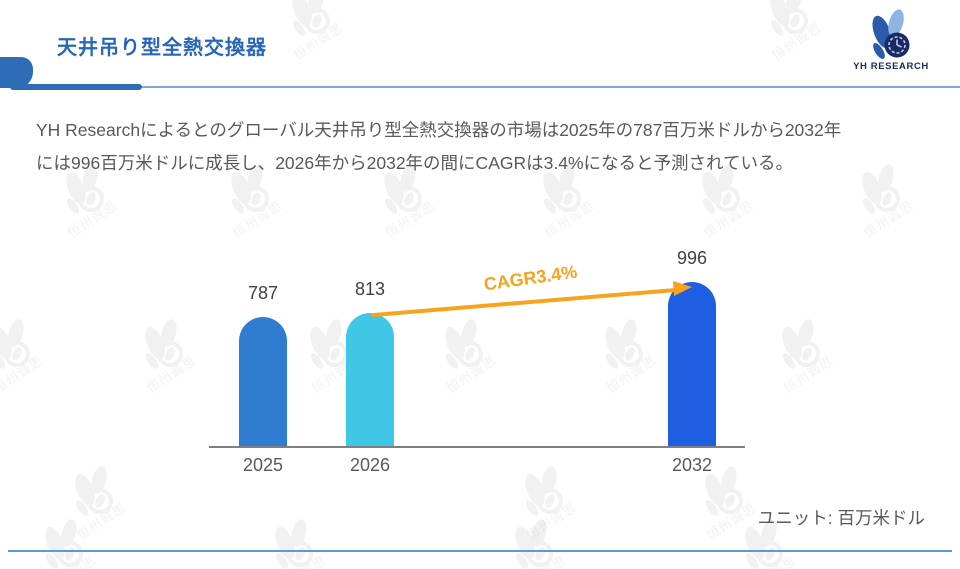  I want to click on title-underline-accent, so click(76, 87).